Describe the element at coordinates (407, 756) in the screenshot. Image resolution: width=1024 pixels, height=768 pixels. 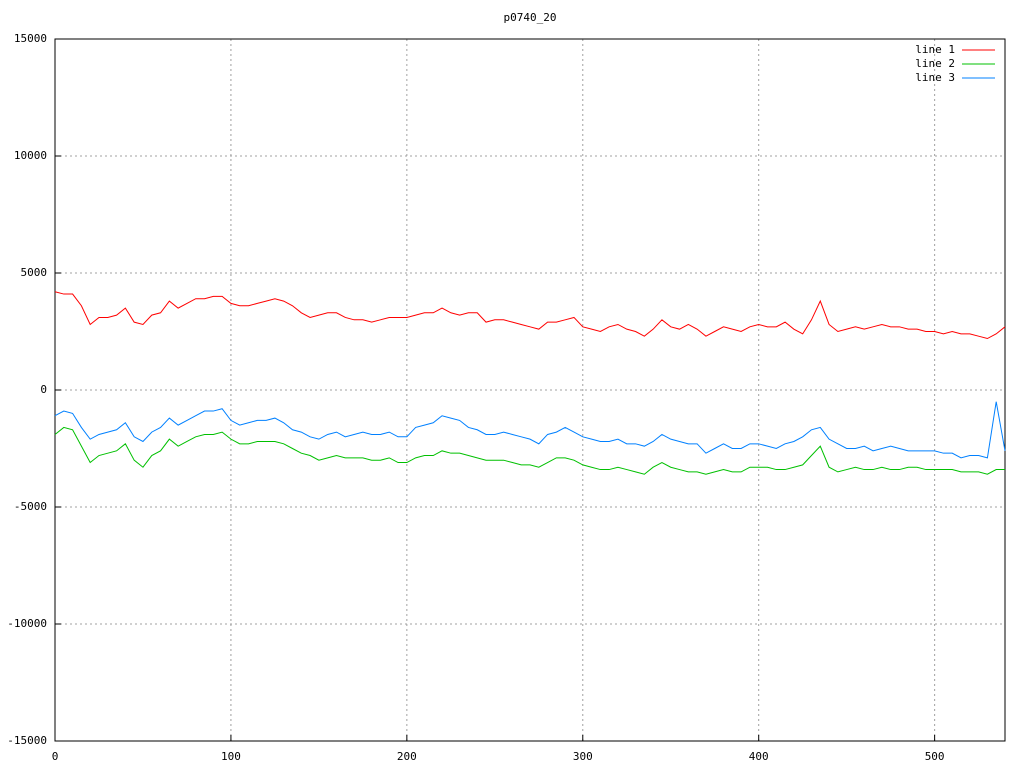
I see `x-tick-label: 200` at that location.